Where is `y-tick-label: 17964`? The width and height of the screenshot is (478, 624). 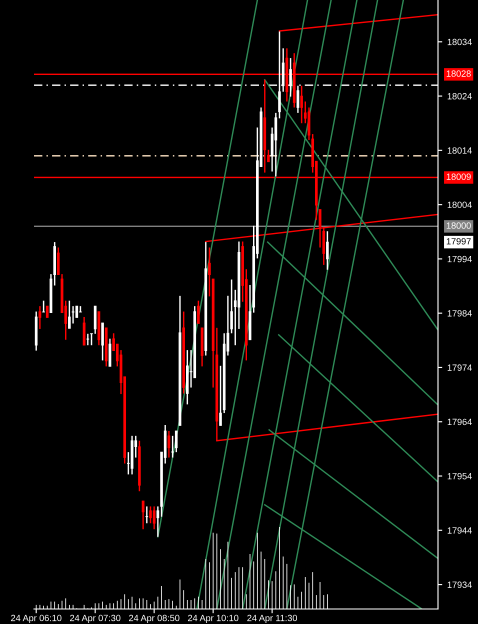 y-tick-label: 17964 is located at coordinates (460, 422).